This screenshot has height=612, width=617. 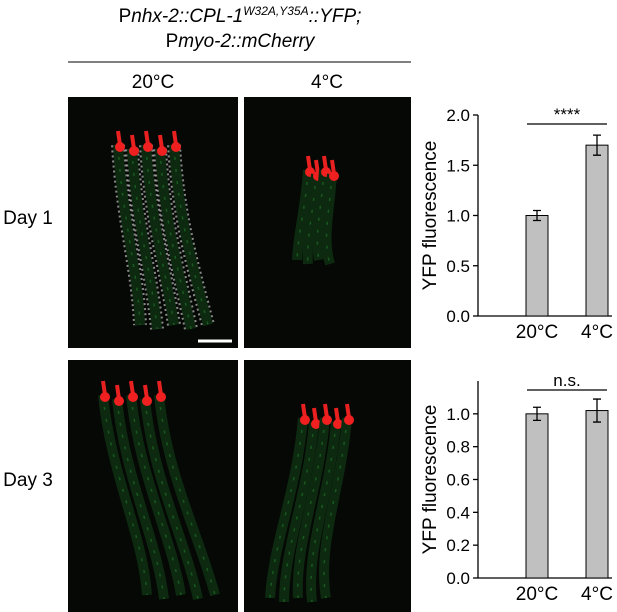 What do you see at coordinates (28, 480) in the screenshot?
I see `row-label: Day 3` at bounding box center [28, 480].